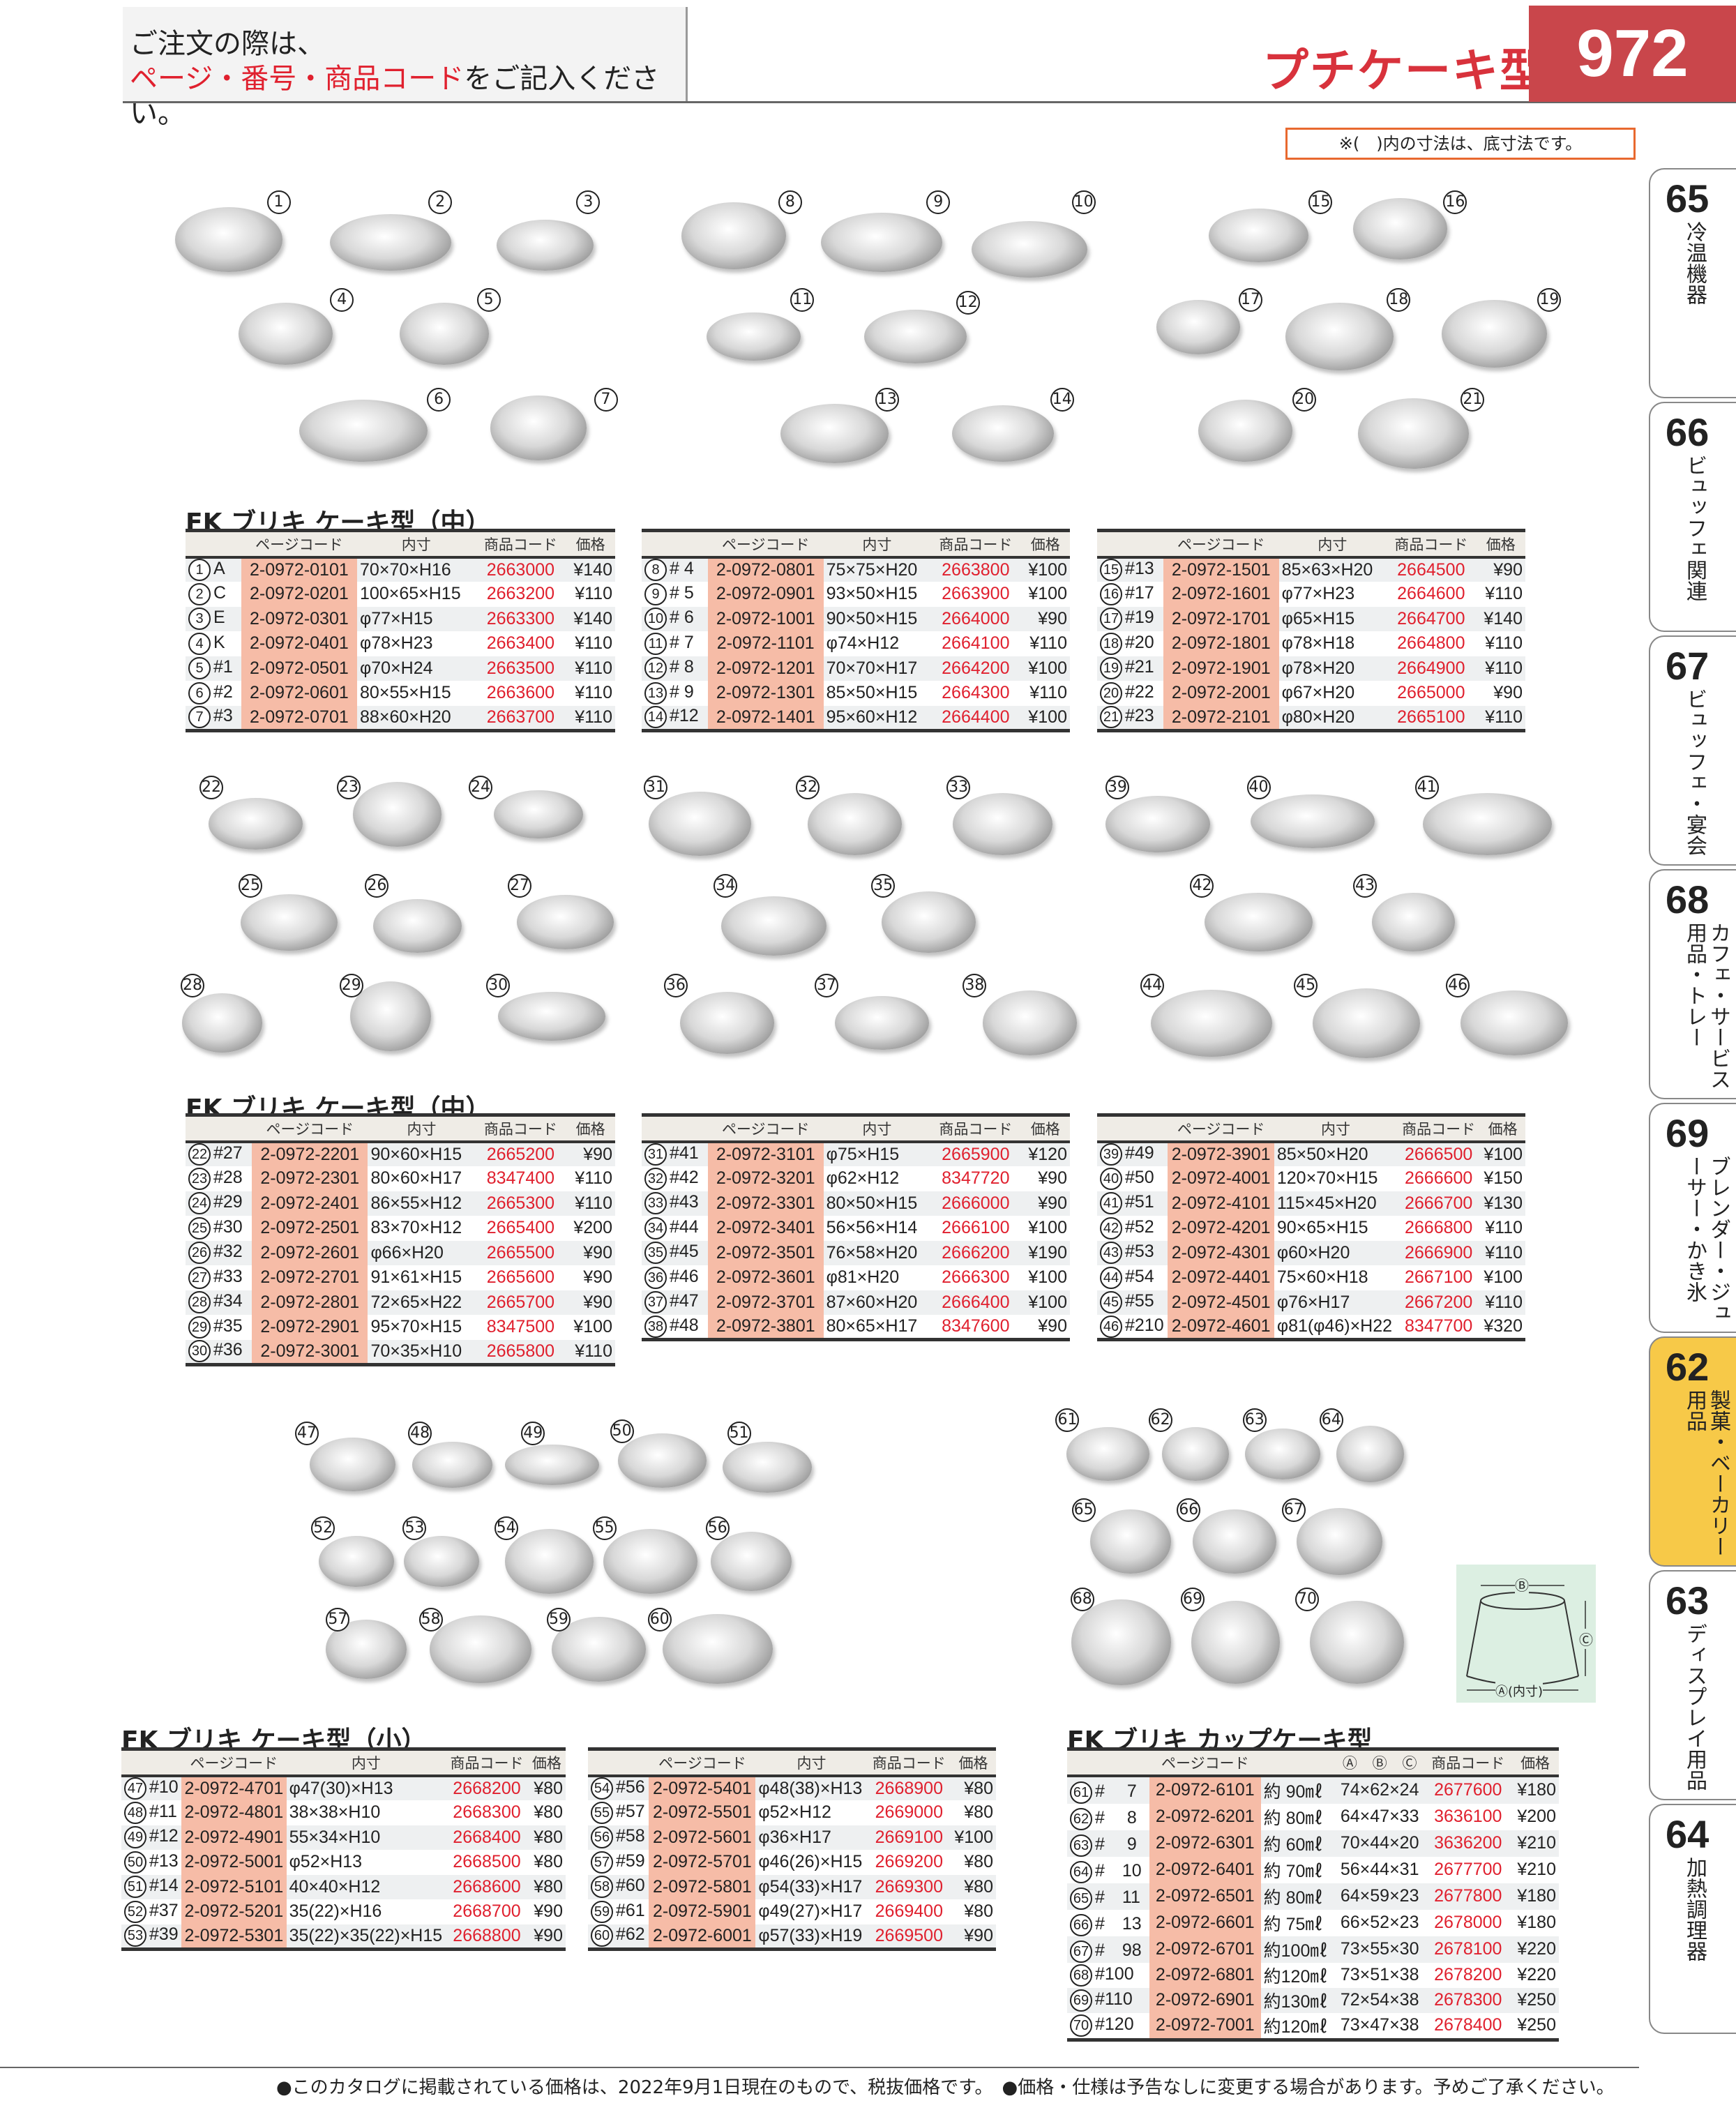  Describe the element at coordinates (1379, 1816) in the screenshot. I see `dimensions: 64×47×33` at that location.